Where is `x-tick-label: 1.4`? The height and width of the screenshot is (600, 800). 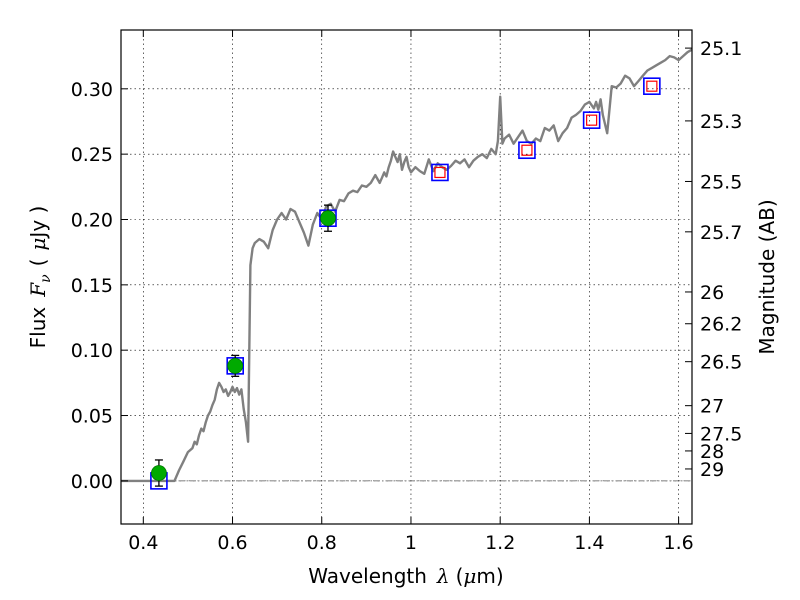
x-tick-label: 1.4 is located at coordinates (589, 543).